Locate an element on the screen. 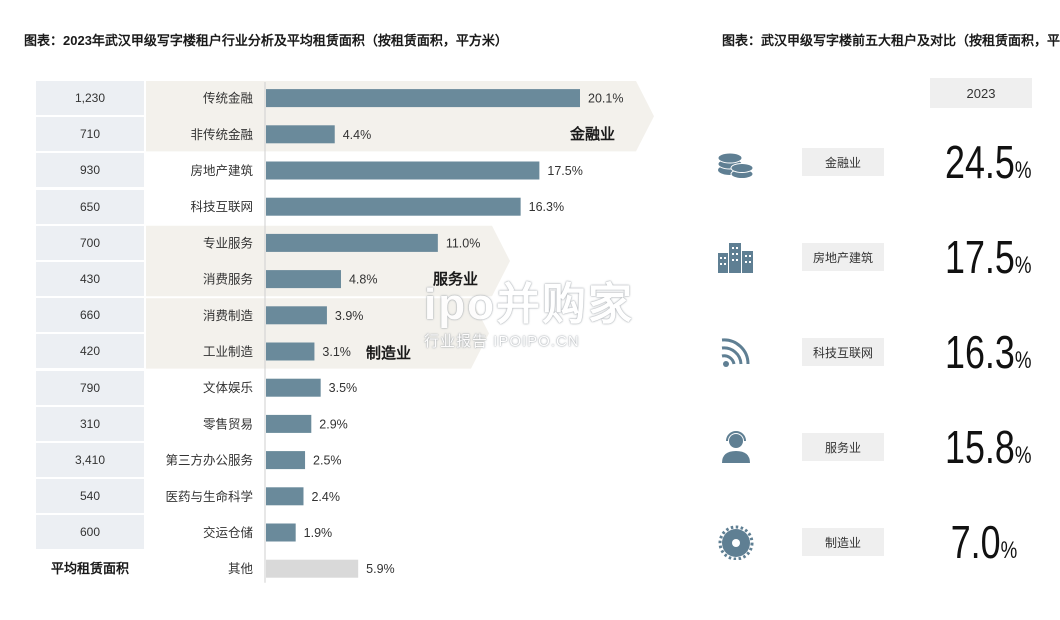 The width and height of the screenshot is (1060, 620). top-tenant-value: 15.8% is located at coordinates (988, 447).